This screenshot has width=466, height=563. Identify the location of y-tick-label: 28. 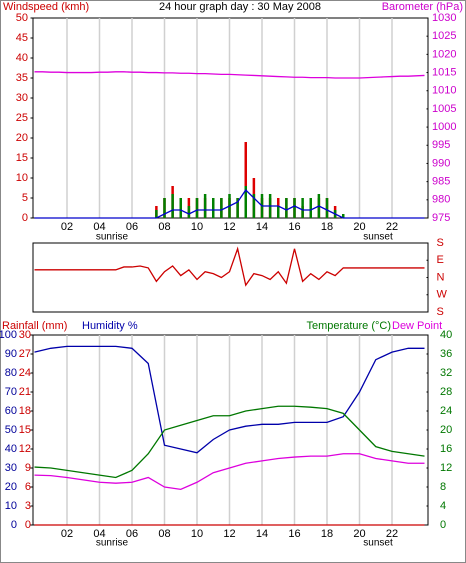
(446, 392).